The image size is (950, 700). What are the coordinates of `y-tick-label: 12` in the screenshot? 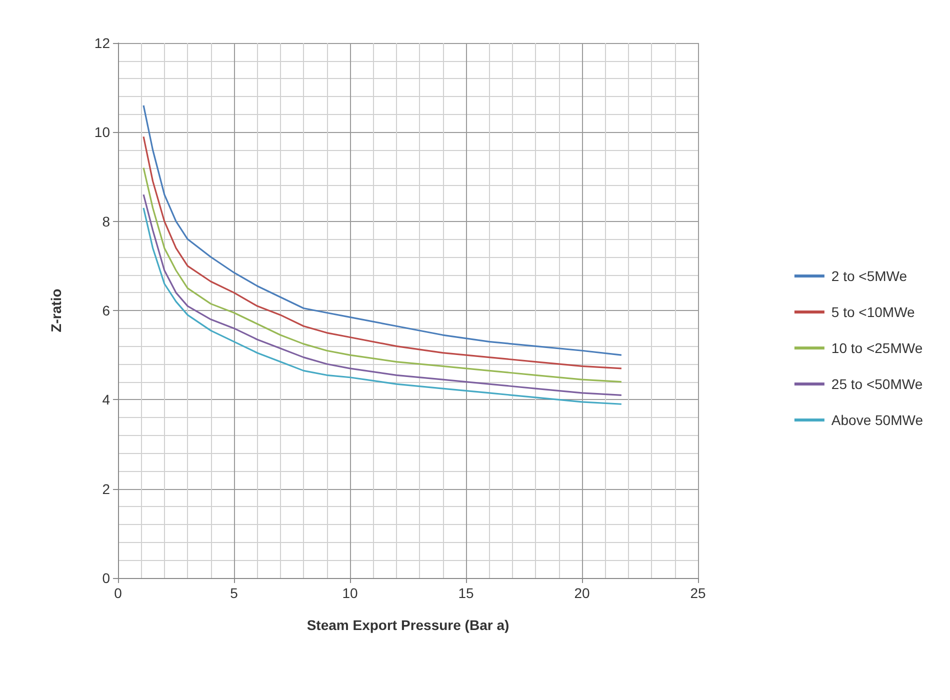 It's located at (102, 43).